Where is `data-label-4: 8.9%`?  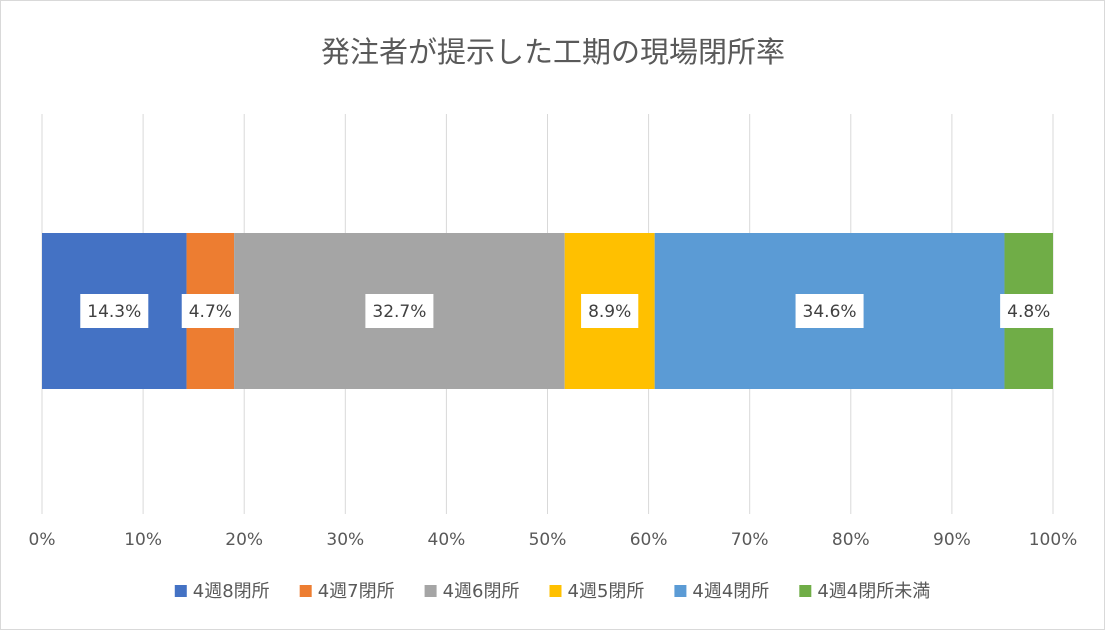 data-label-4: 8.9% is located at coordinates (610, 311).